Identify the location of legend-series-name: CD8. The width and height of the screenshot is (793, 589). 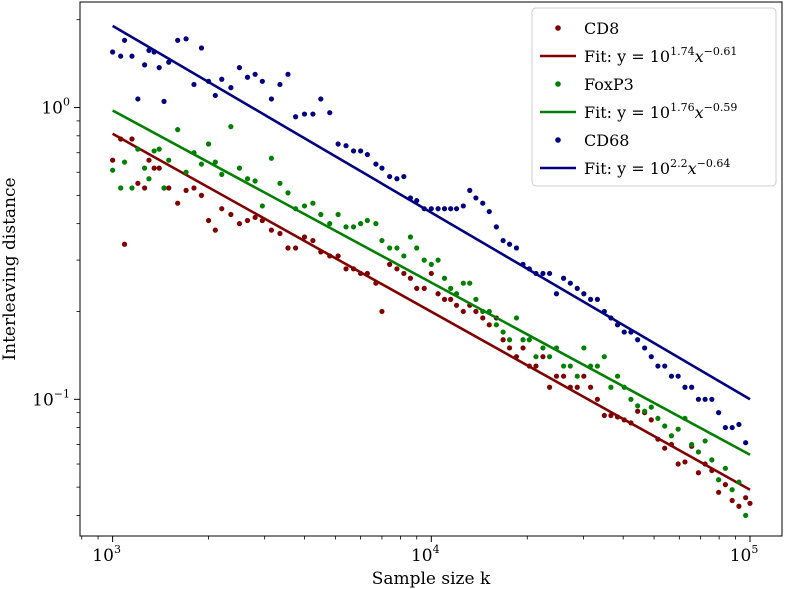
(601, 28).